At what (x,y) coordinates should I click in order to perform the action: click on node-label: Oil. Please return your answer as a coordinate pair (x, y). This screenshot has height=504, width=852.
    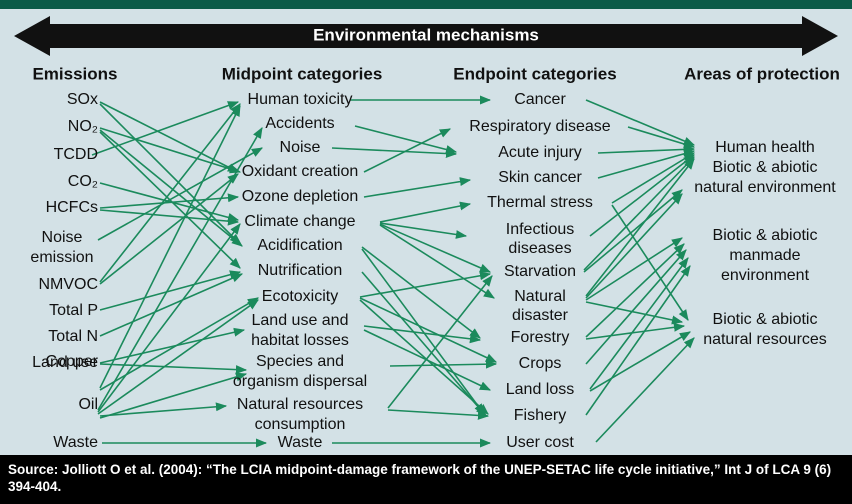
    Looking at the image, I should click on (88, 404).